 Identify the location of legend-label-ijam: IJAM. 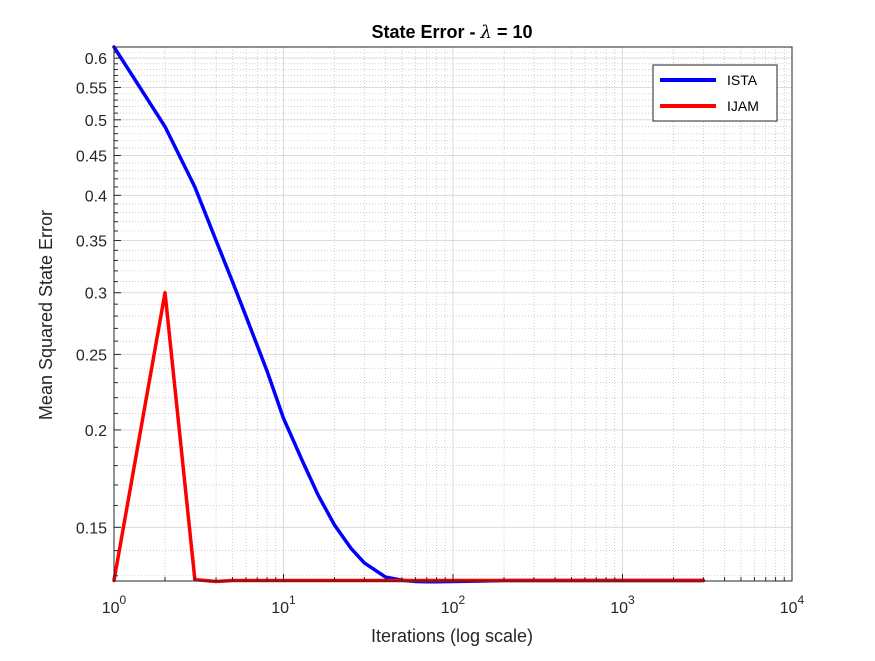
(743, 106).